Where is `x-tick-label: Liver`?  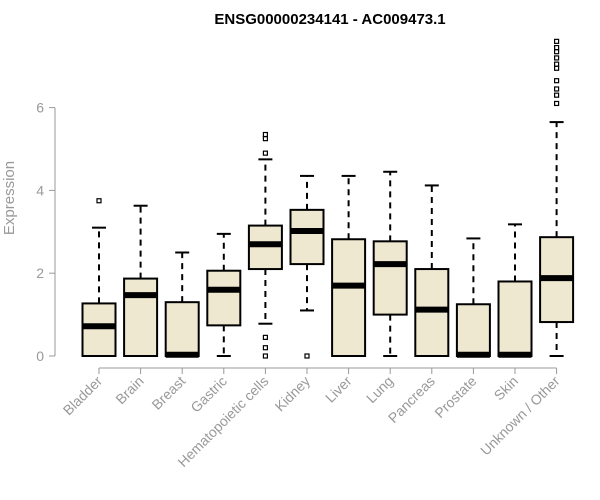
x-tick-label: Liver is located at coordinates (338, 389).